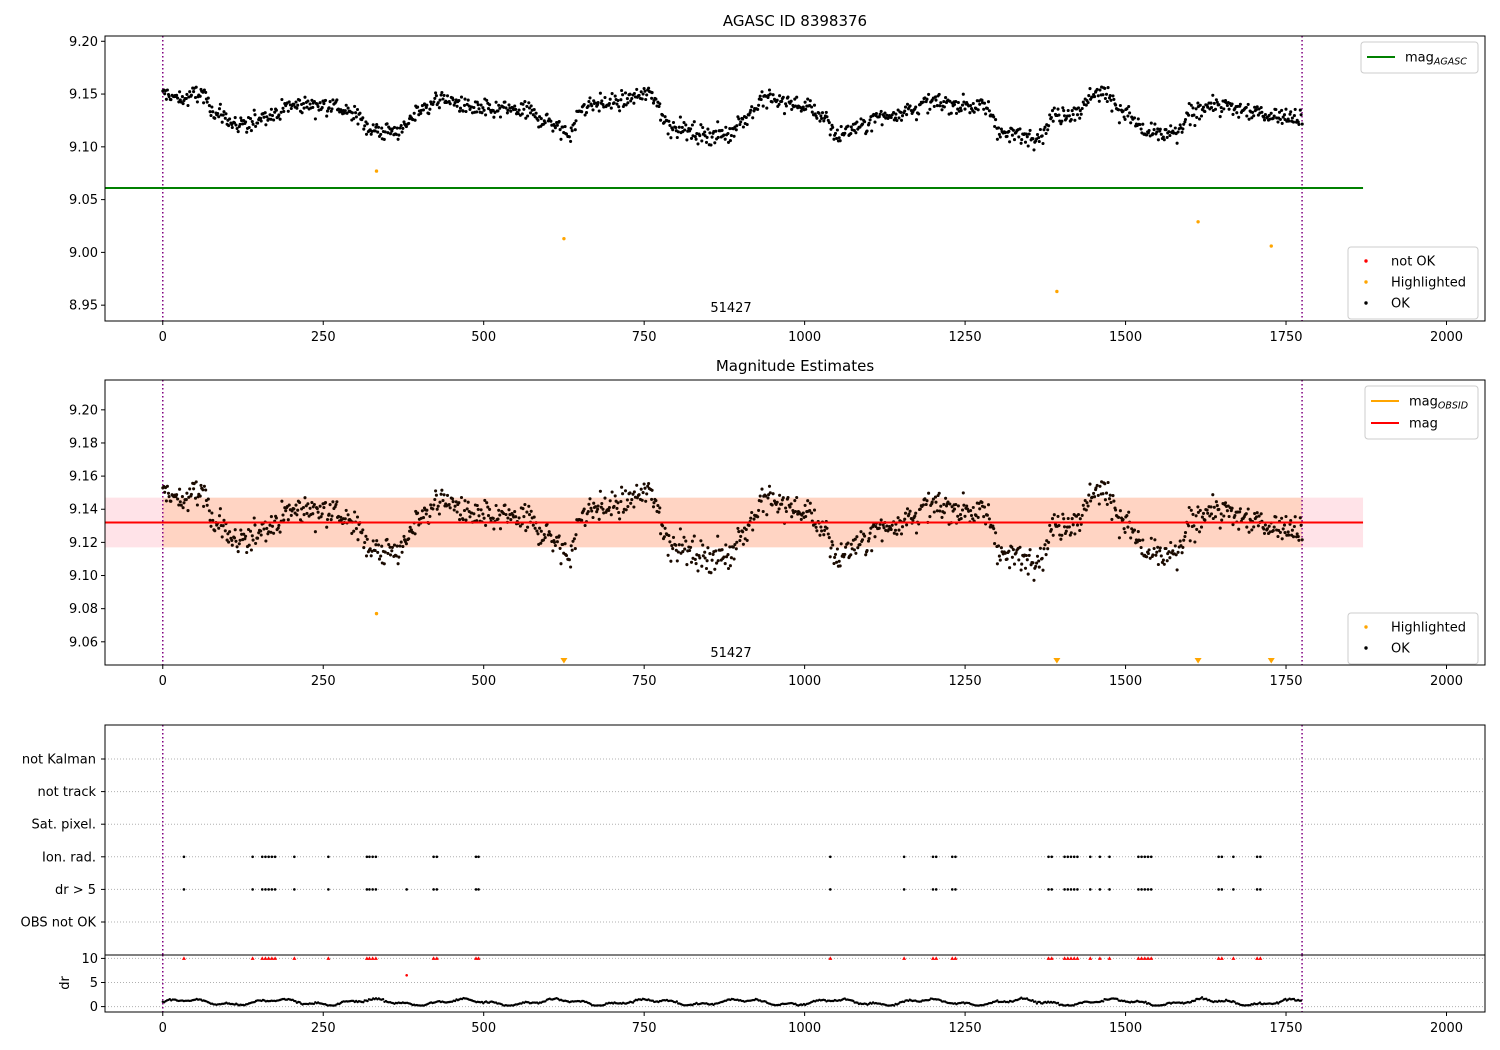 The image size is (1500, 1050). Describe the element at coordinates (1271, 661) in the screenshot. I see `out-of-range-marker` at that location.